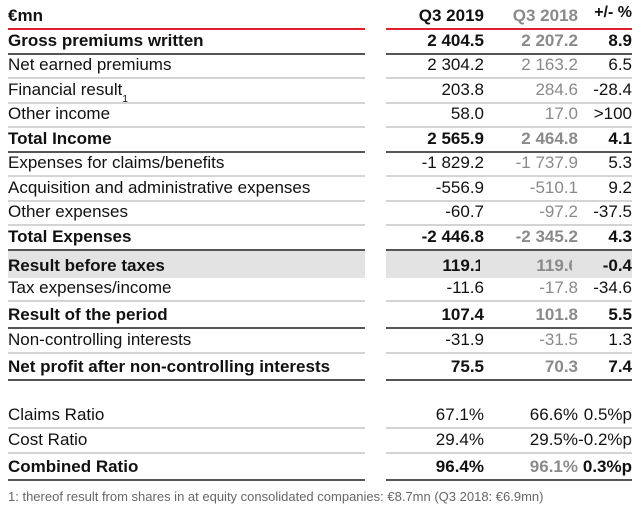 The height and width of the screenshot is (512, 640). What do you see at coordinates (529, 441) in the screenshot?
I see `ratio-prior: 29.5%` at bounding box center [529, 441].